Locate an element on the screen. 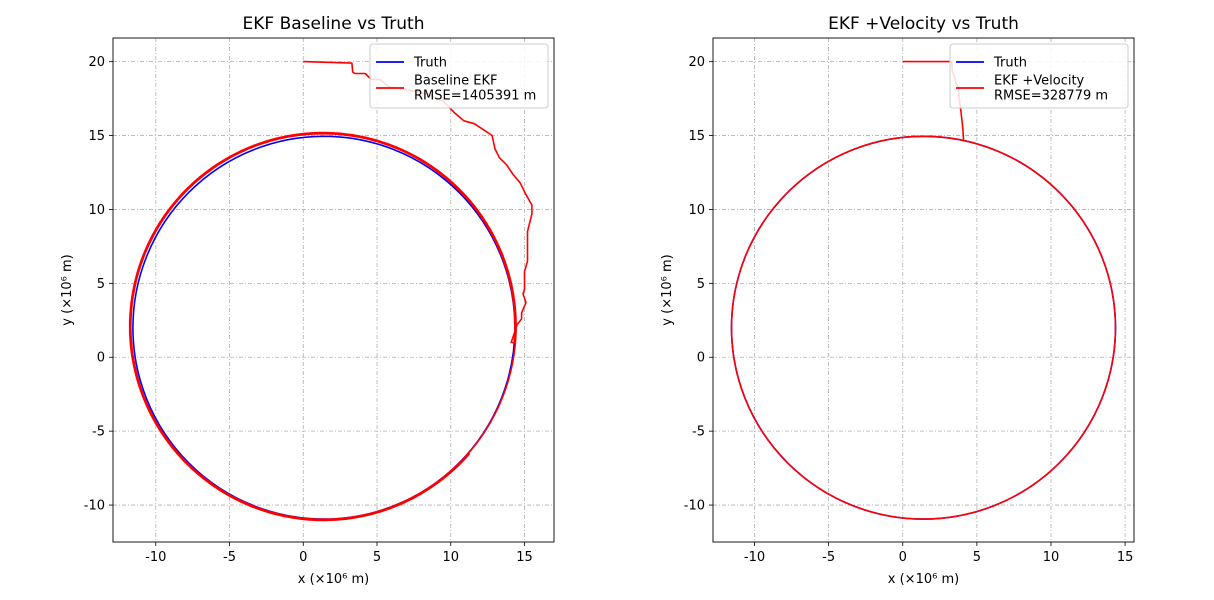 This screenshot has width=1214, height=600. legend-label-line: RMSE=1405391 m is located at coordinates (475, 96).